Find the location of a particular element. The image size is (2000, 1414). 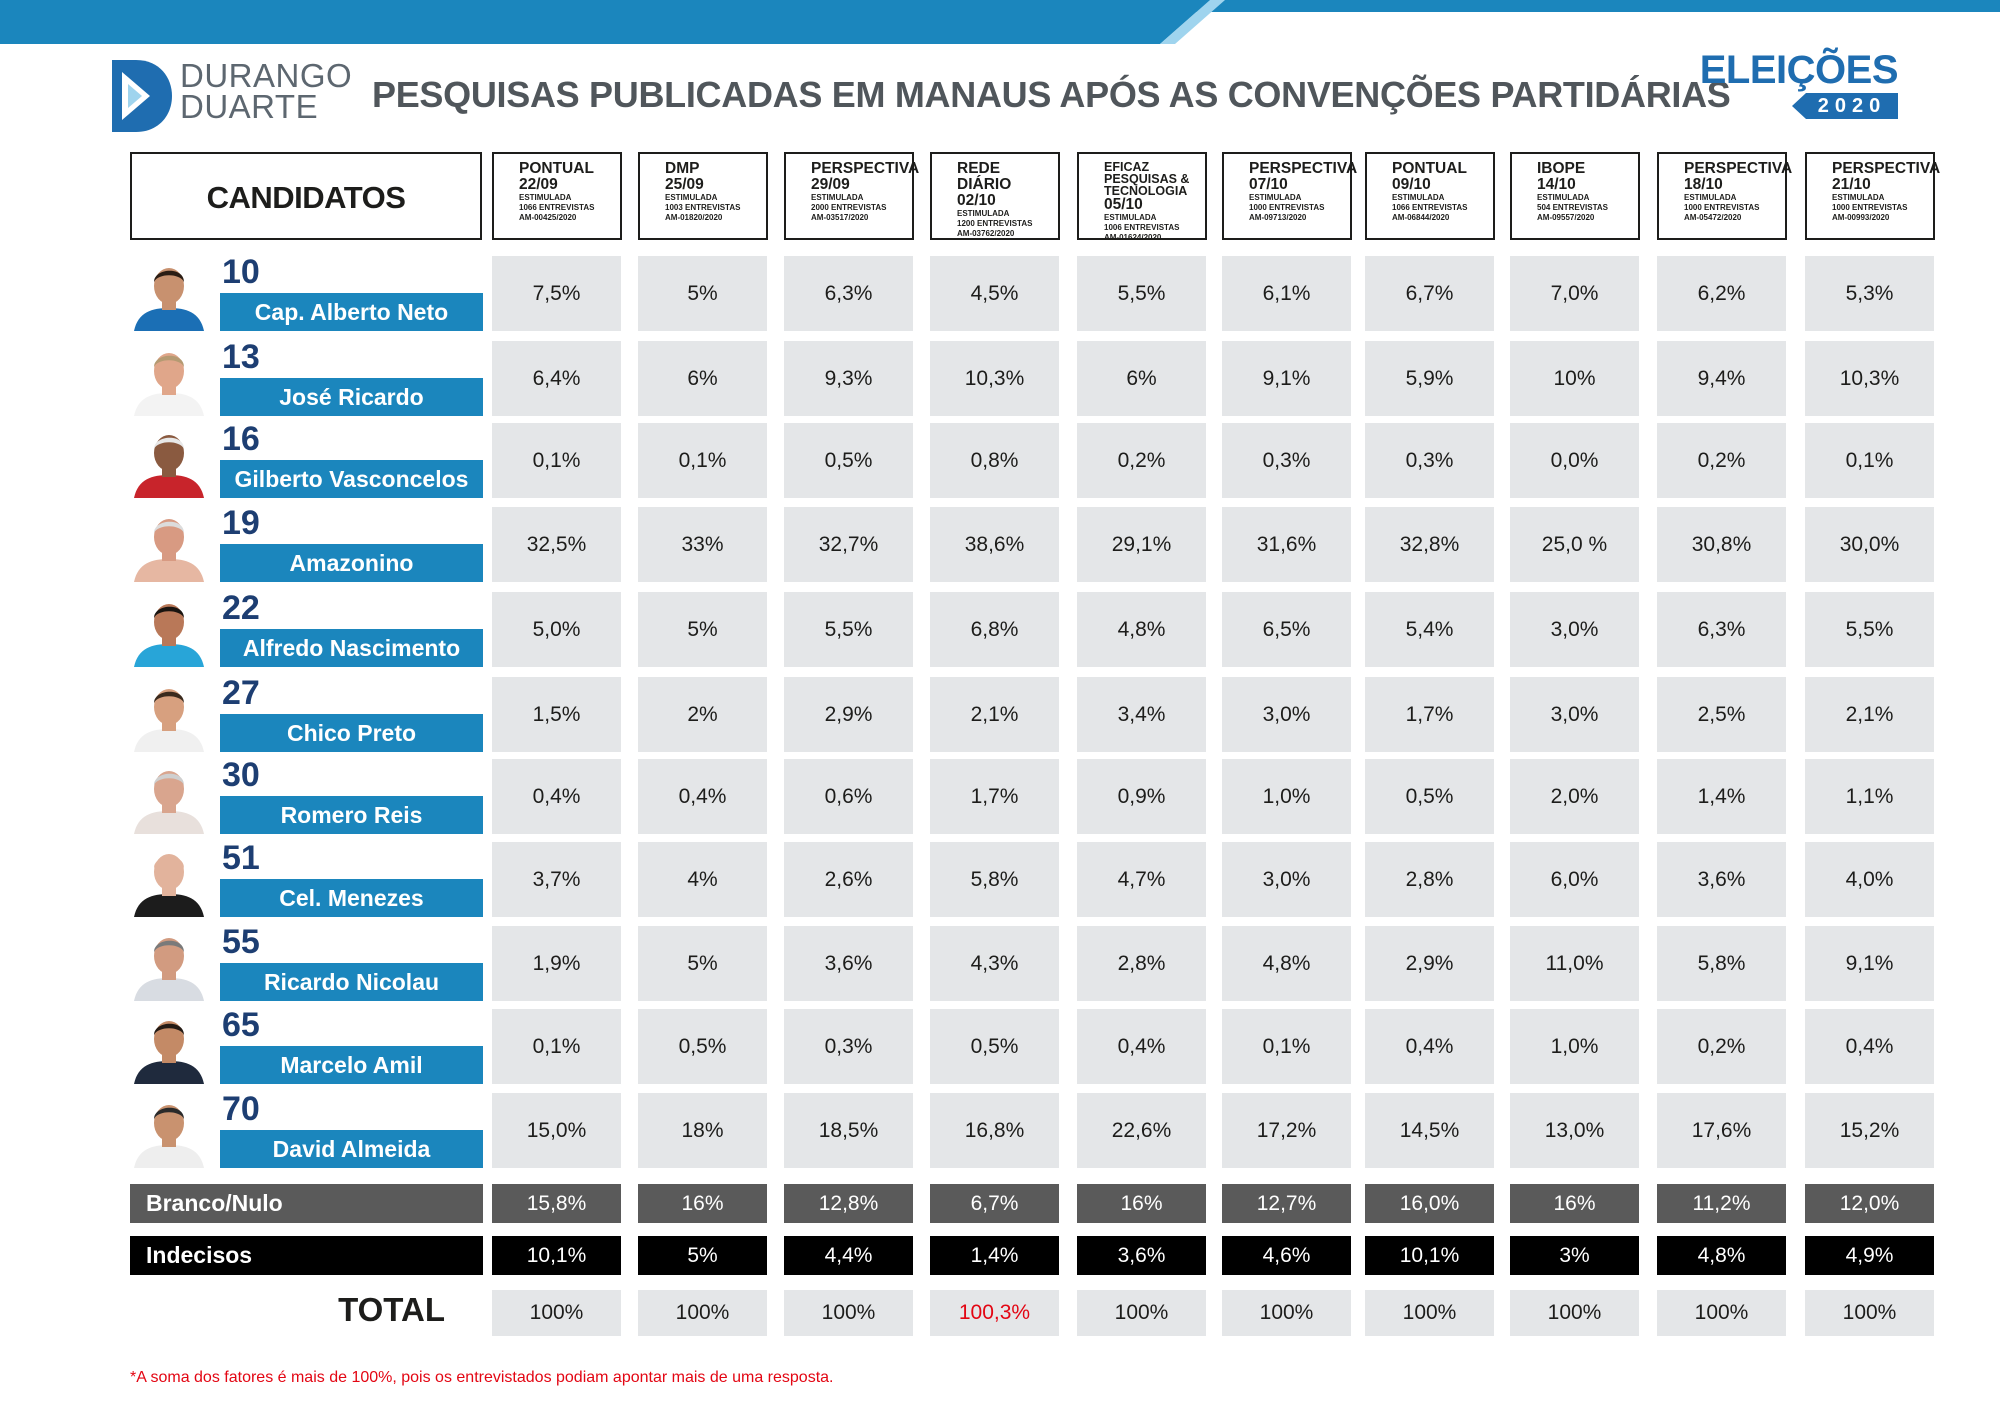

poll-value: 0,2% is located at coordinates (1721, 1046).